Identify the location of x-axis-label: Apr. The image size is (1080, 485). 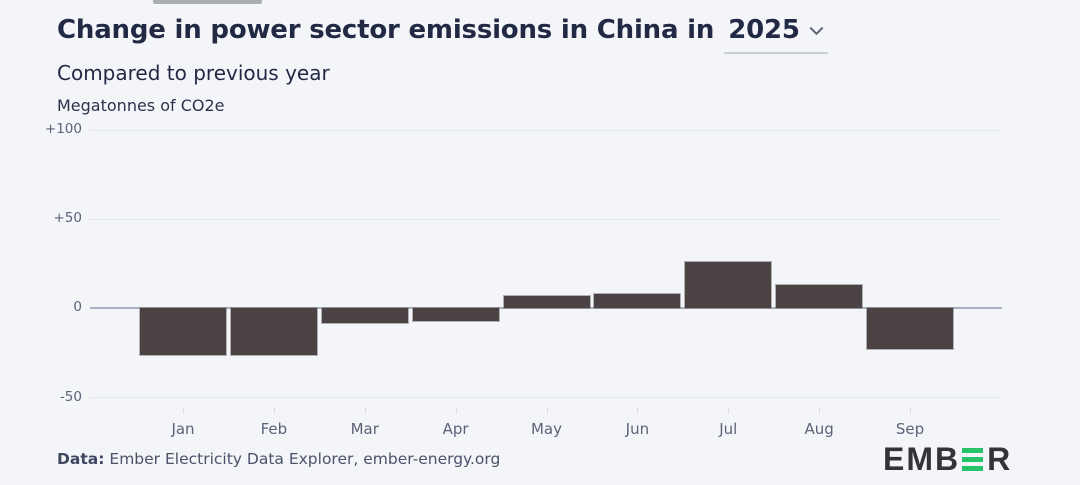
(455, 429).